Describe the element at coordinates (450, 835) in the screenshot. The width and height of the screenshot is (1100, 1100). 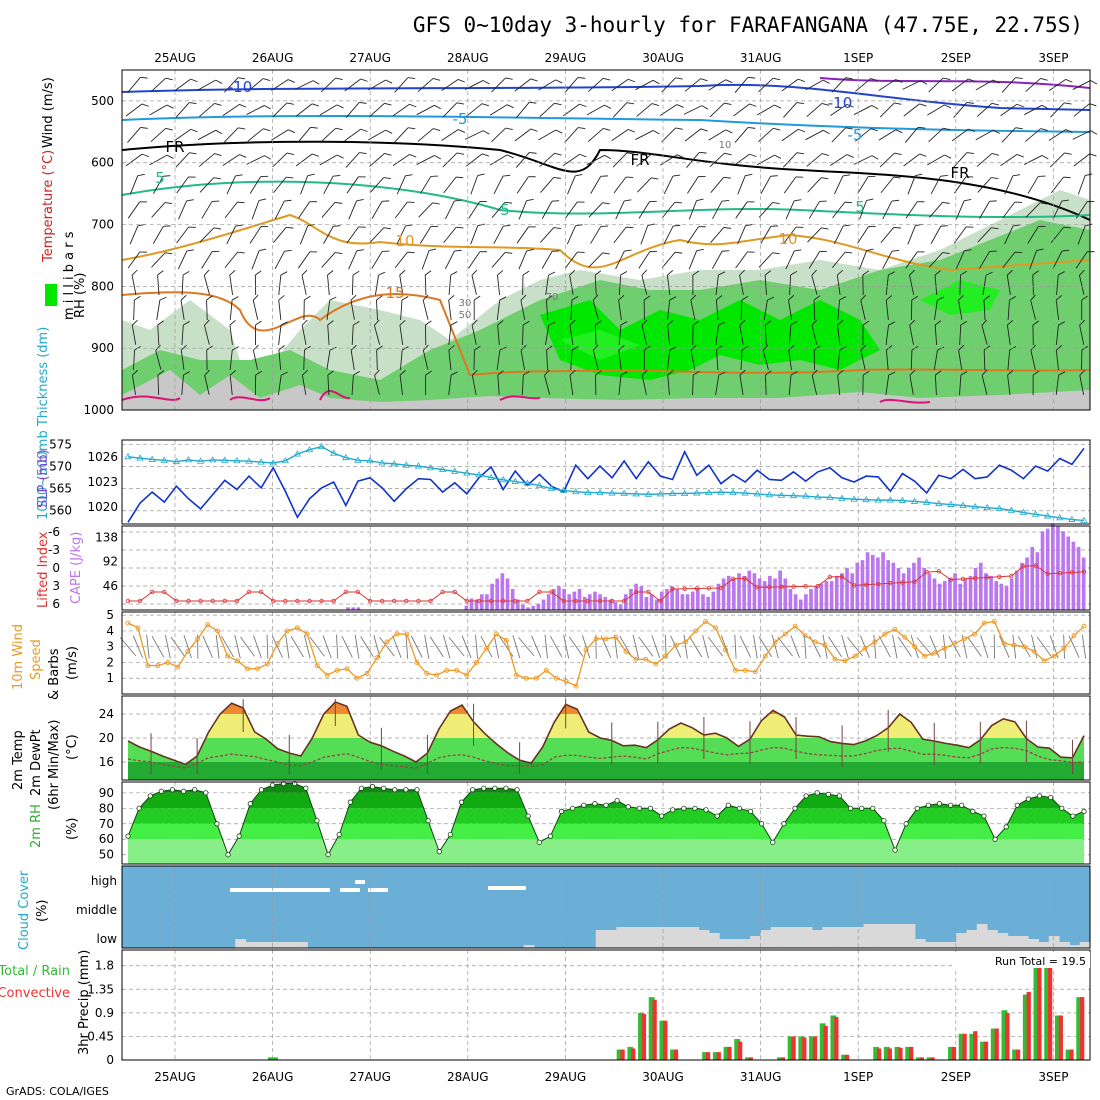
I see `rh-point` at that location.